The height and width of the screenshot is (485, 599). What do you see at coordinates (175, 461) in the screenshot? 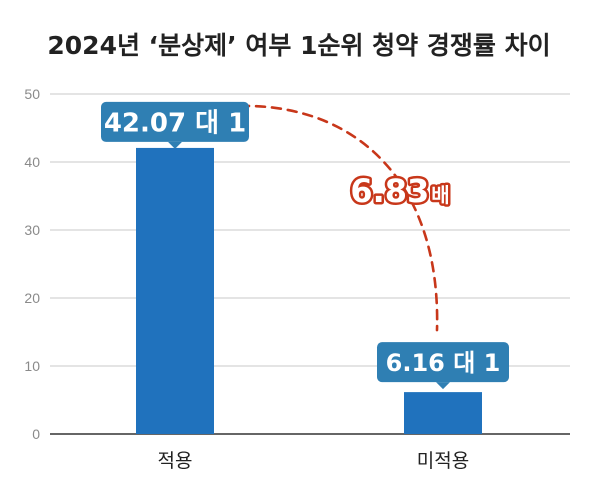
I see `x-category-label: 적용` at bounding box center [175, 461].